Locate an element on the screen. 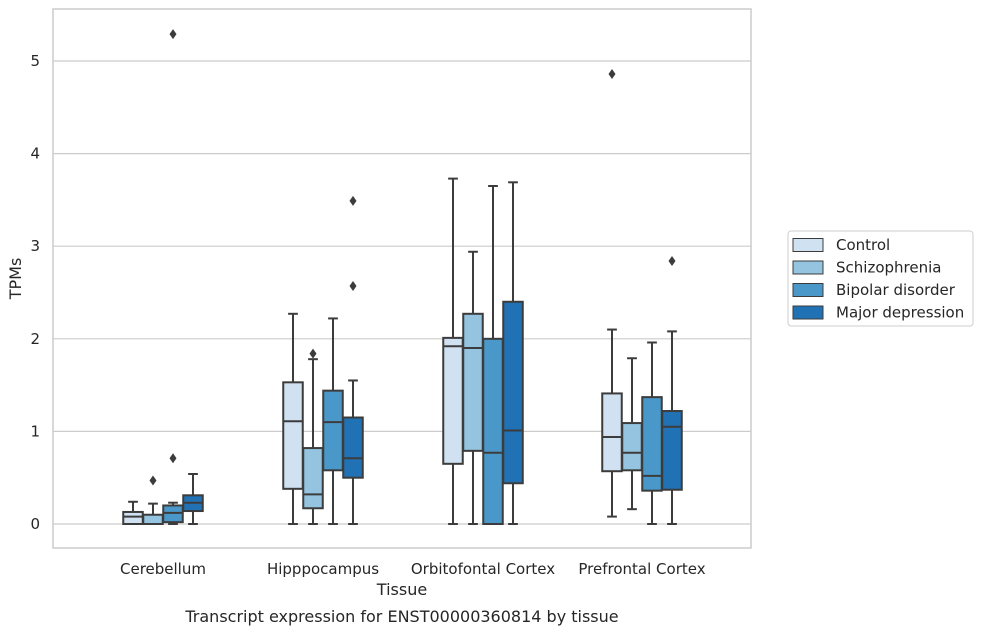 The image size is (983, 634). y-tick-labels: 0 1 2 3 4 5 is located at coordinates (35, 292).